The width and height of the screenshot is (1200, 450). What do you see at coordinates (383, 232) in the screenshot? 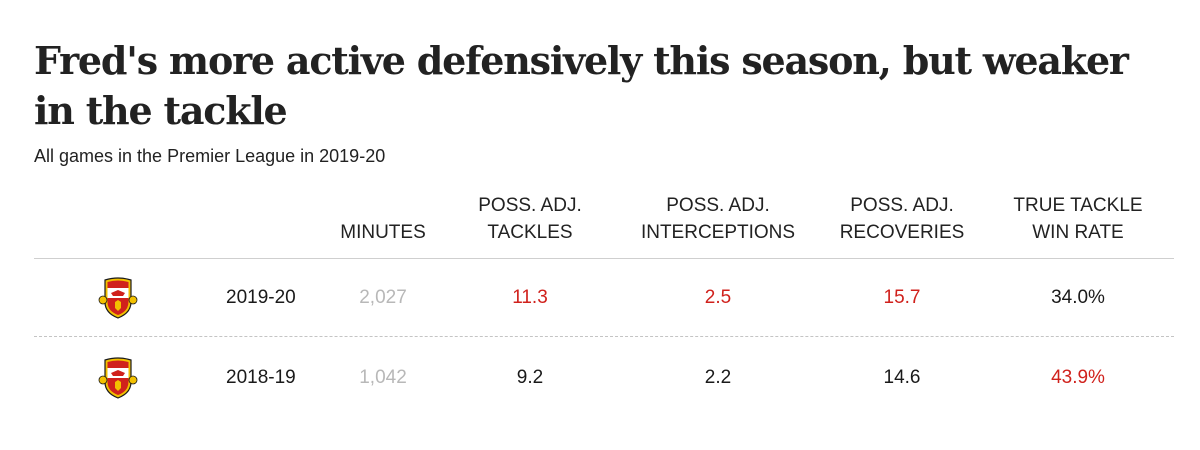
I see `column-header-line: MINUTES` at bounding box center [383, 232].